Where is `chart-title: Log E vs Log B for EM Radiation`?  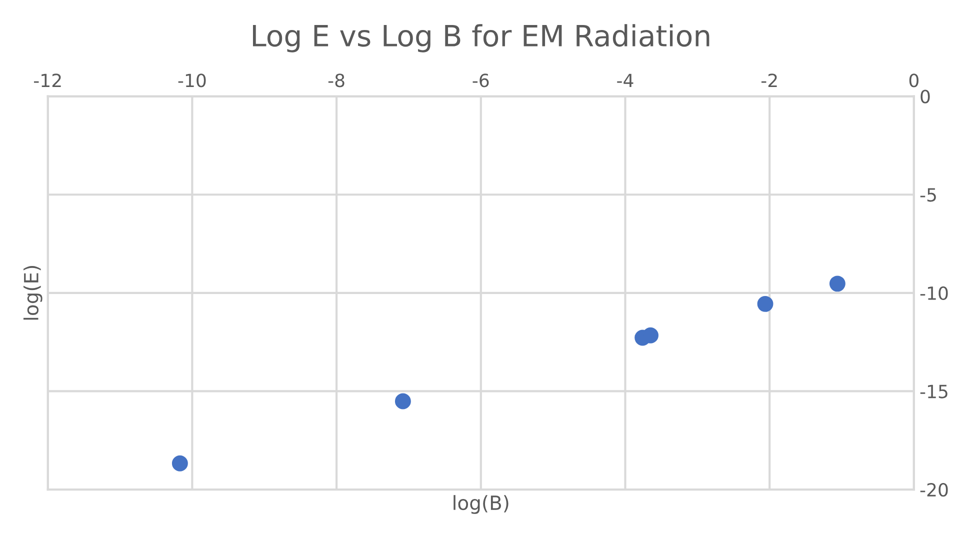
chart-title: Log E vs Log B for EM Radiation is located at coordinates (481, 38).